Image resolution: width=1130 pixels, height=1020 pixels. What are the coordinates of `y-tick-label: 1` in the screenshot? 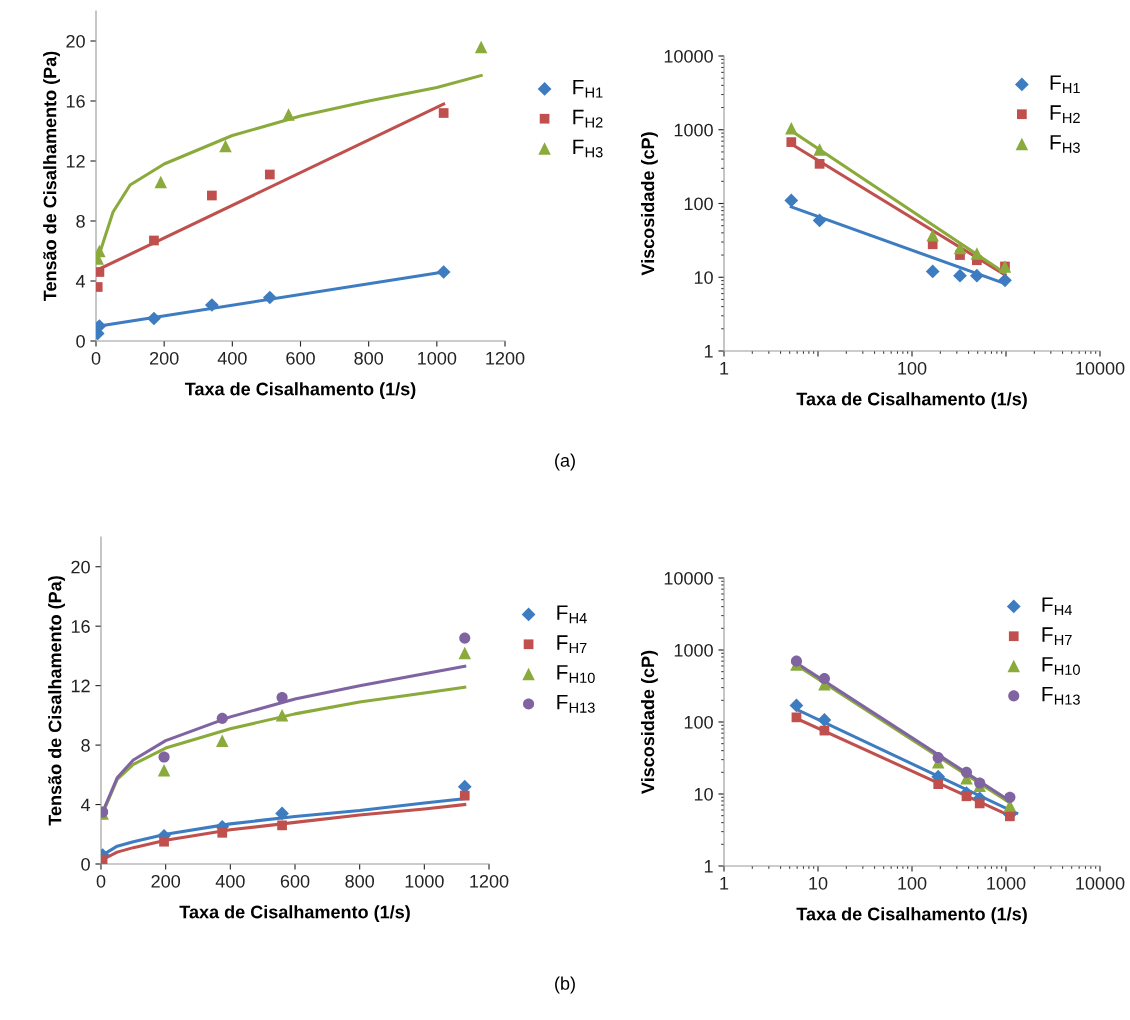 It's located at (708, 866).